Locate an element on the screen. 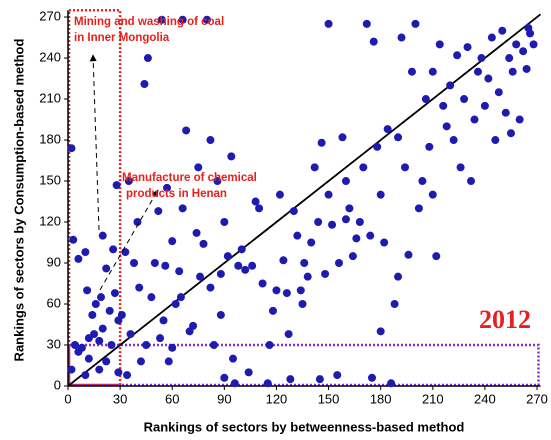  y-tick-label: 180 is located at coordinates (50, 138).